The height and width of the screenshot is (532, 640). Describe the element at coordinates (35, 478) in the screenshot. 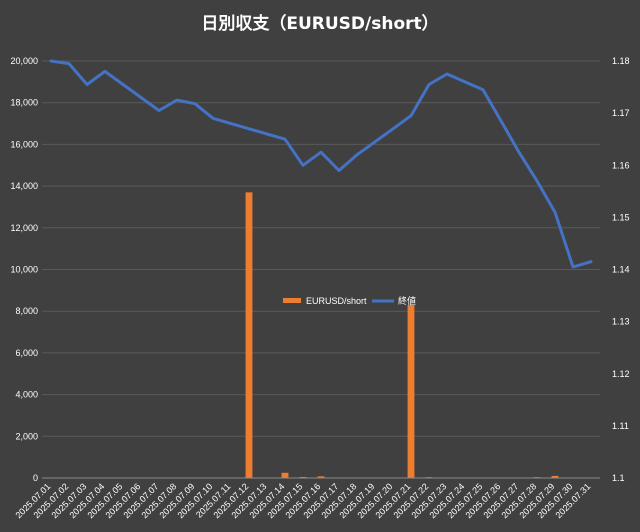

I see `y-tick-label-left: 0` at that location.